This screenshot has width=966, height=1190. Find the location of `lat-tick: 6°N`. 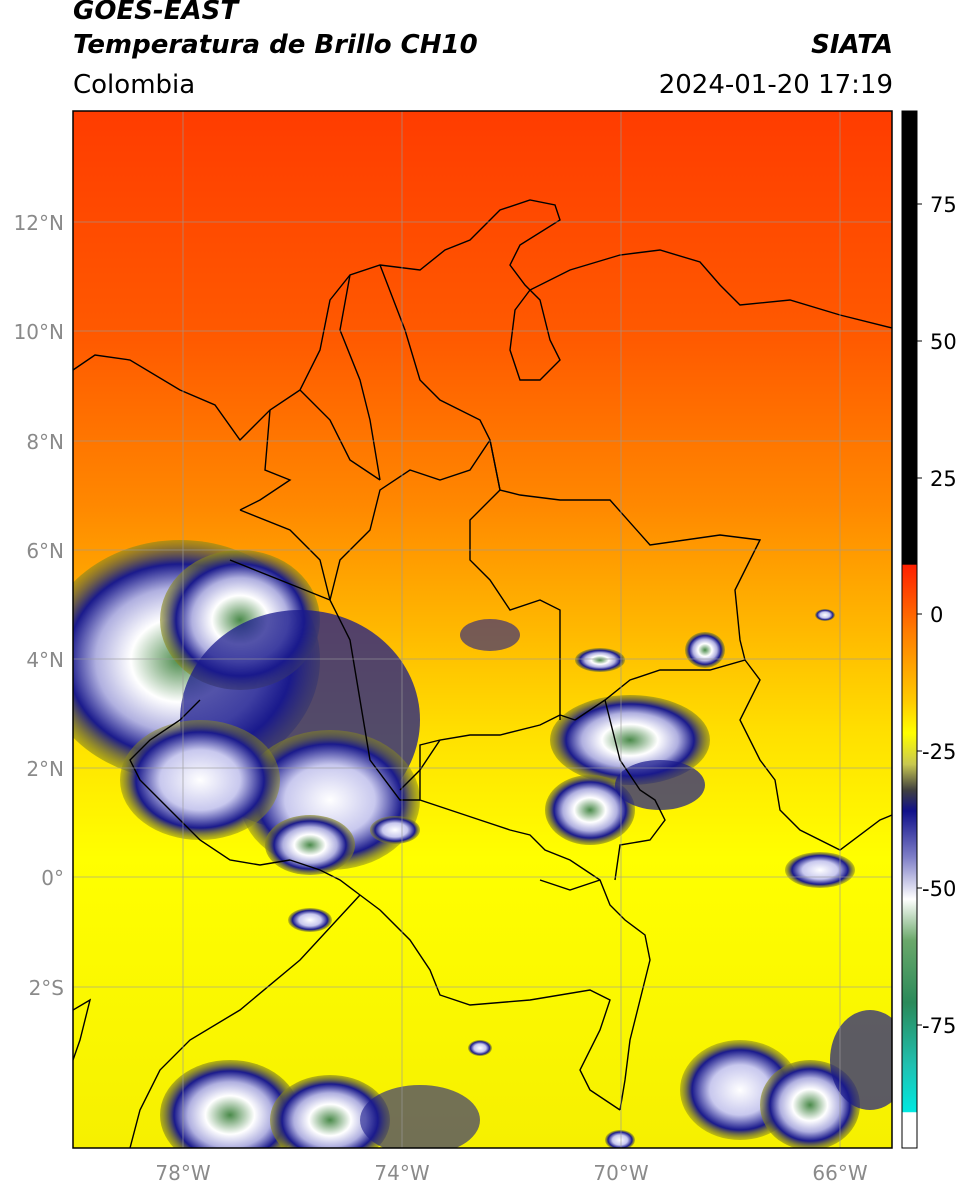

lat-tick: 6°N is located at coordinates (45, 551).